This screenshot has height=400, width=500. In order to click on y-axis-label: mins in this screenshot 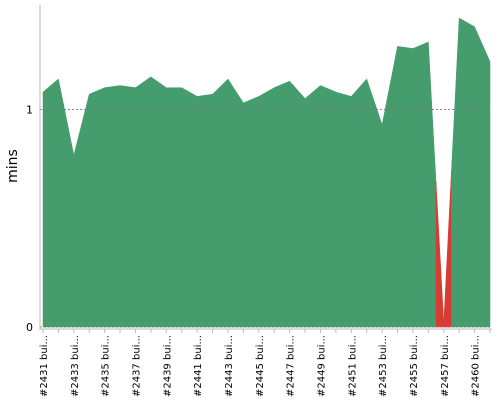, I will do `click(13, 166)`.